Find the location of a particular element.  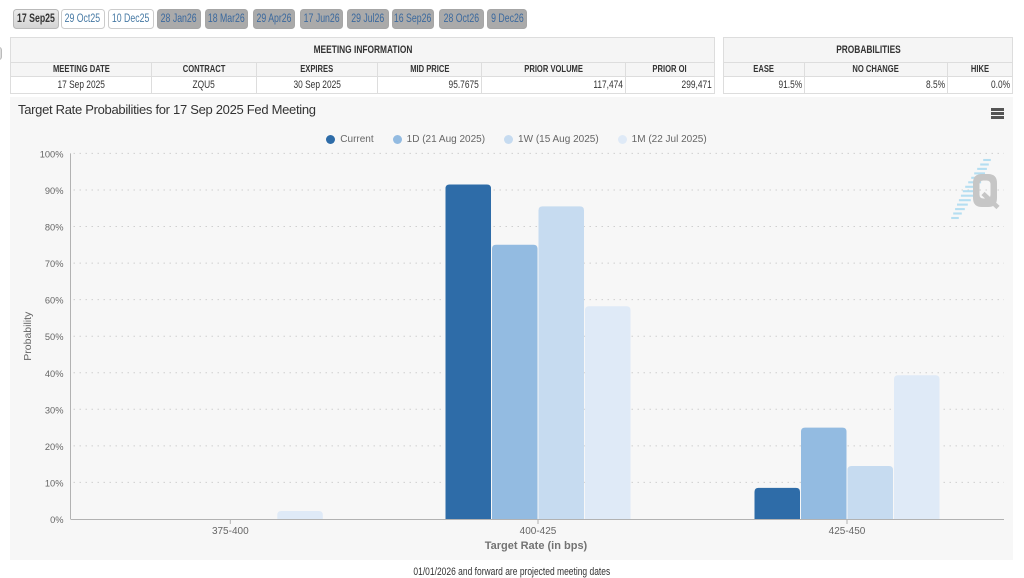

svg-text: 375-400 is located at coordinates (230, 531).